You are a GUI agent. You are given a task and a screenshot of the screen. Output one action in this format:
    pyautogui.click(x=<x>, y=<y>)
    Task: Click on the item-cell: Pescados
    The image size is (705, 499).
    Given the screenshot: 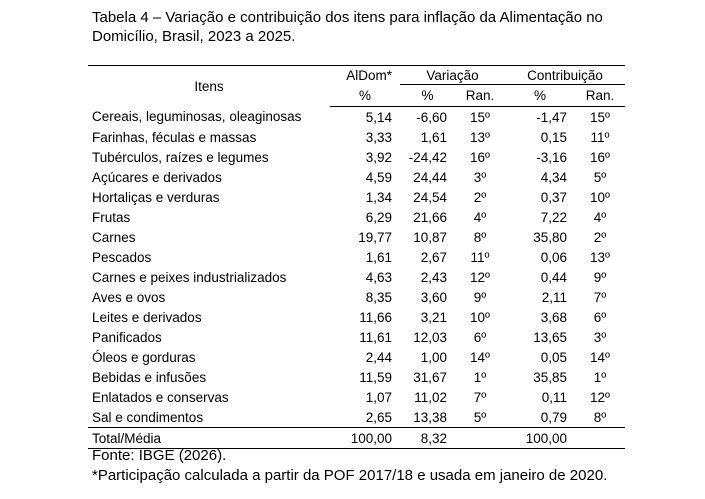 What is the action you would take?
    pyautogui.click(x=122, y=257)
    